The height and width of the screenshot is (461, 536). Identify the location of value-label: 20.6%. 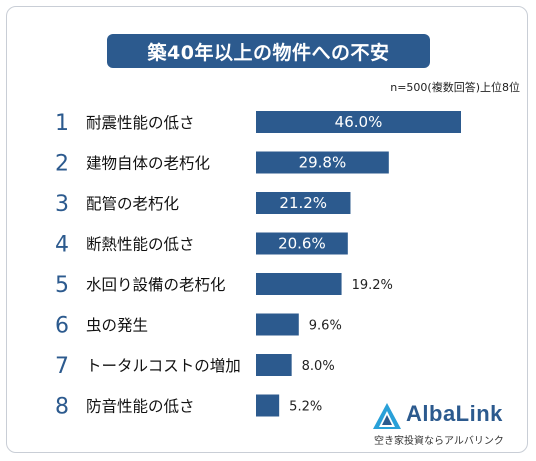
(302, 244).